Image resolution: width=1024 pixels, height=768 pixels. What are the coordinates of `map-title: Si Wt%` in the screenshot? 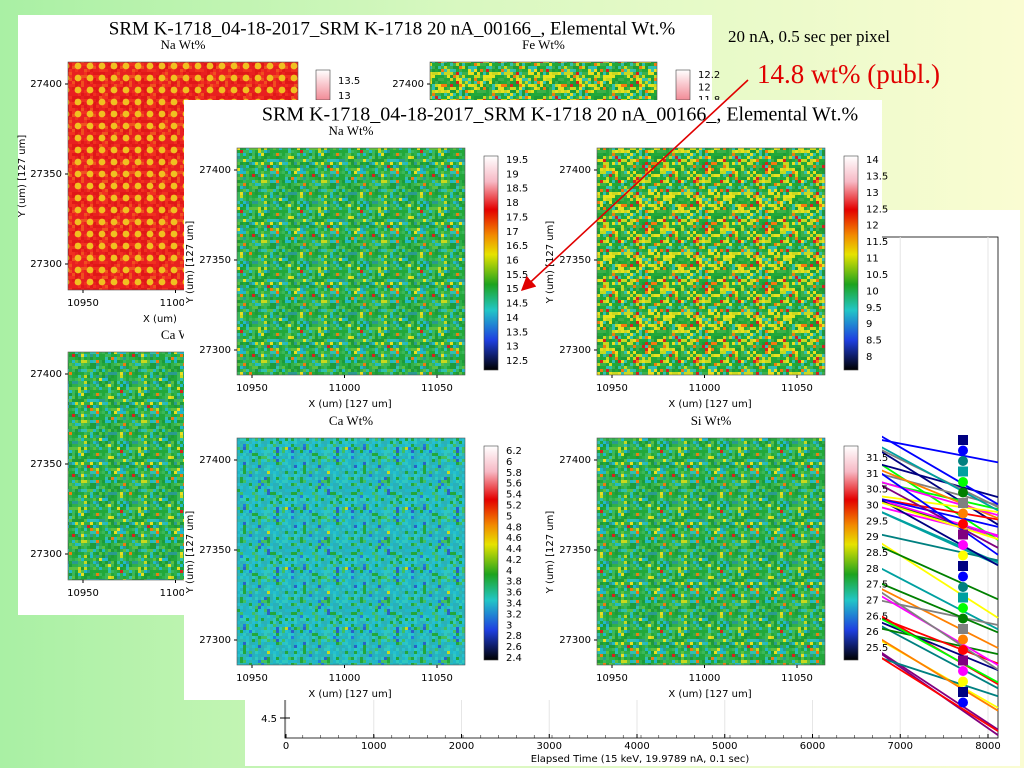 It's located at (711, 420).